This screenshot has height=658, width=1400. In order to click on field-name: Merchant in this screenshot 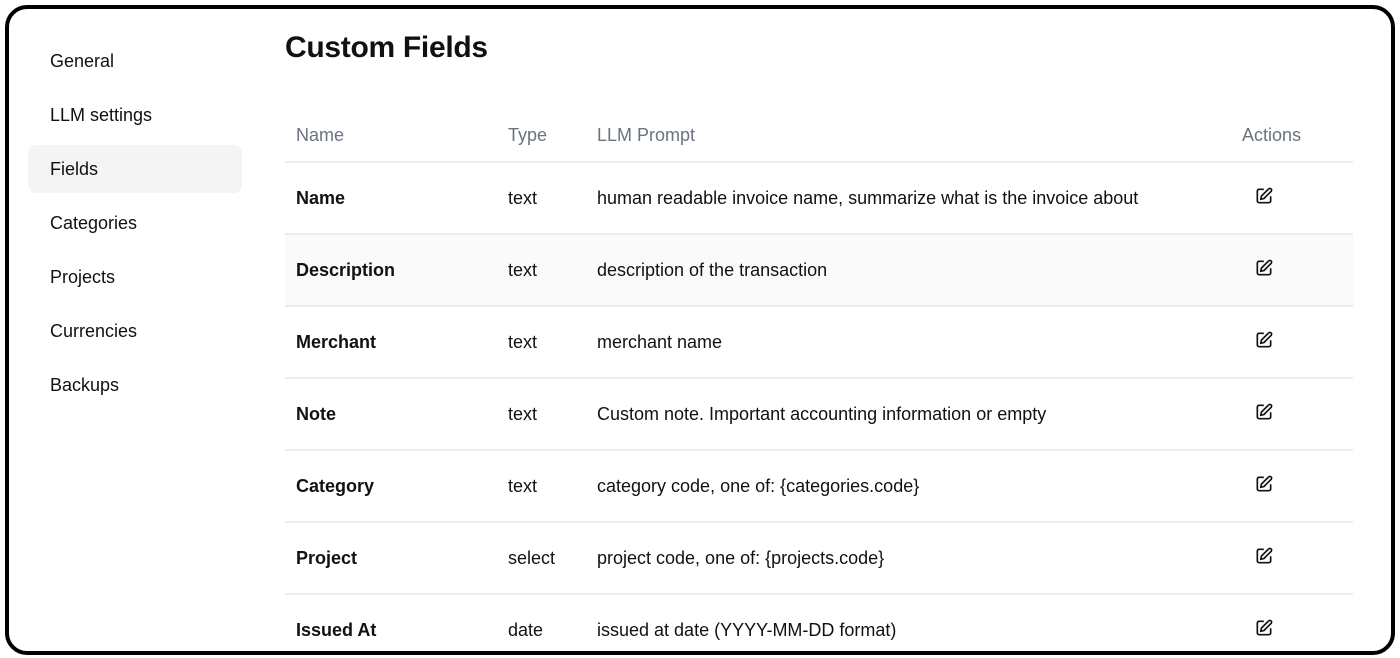, I will do `click(391, 342)`.